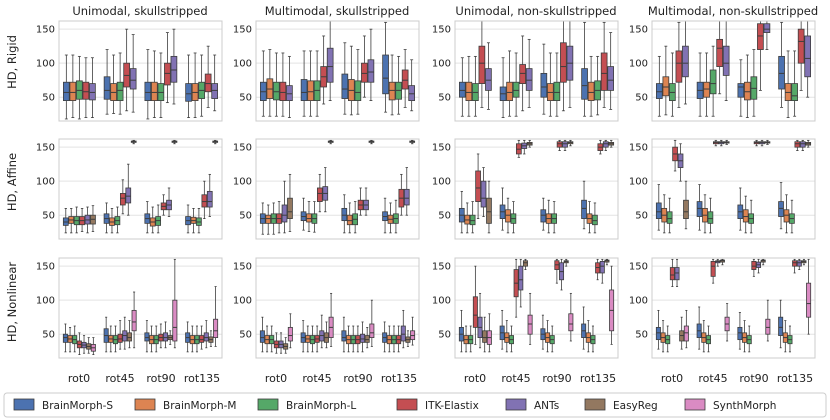 The width and height of the screenshot is (830, 420). Describe the element at coordinates (12, 182) in the screenshot. I see `row-label: HD, Affine` at that location.